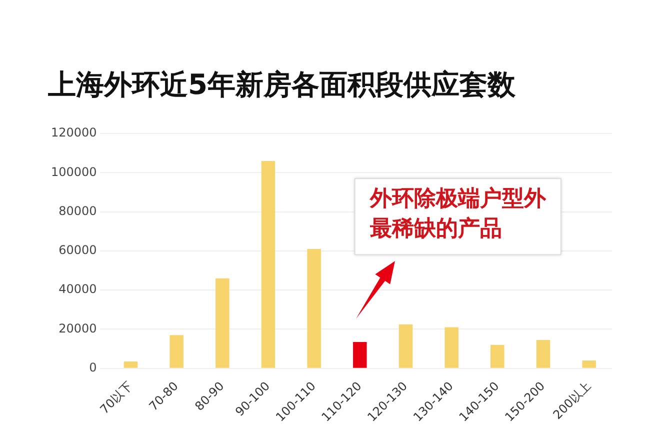  I want to click on chart-title: 上海外环近5年新房各面积段供应套数, so click(281, 85).